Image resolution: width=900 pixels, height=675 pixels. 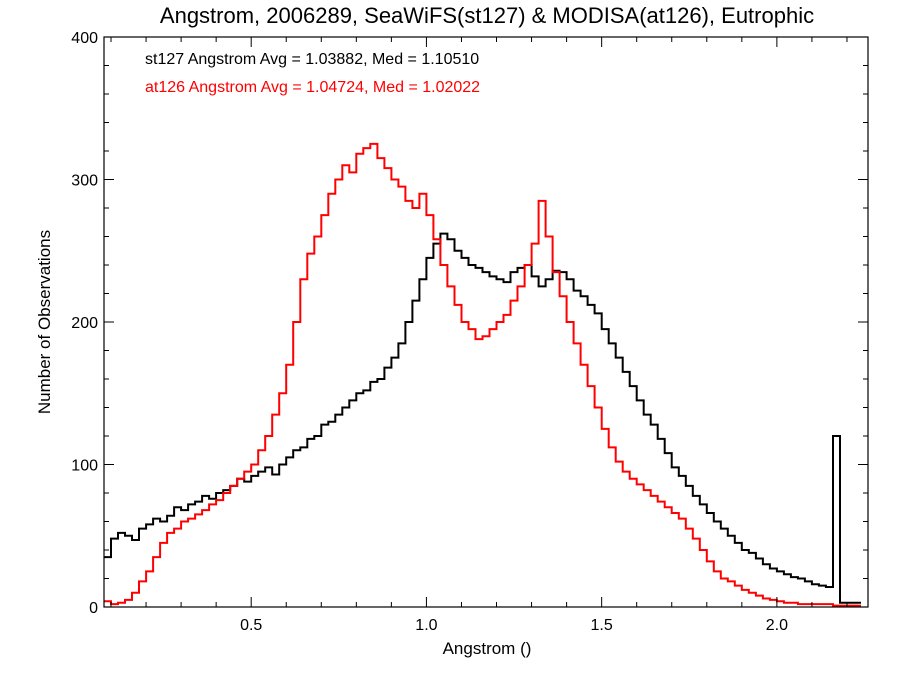 What do you see at coordinates (602, 625) in the screenshot?
I see `x-tick-label: 1.5` at bounding box center [602, 625].